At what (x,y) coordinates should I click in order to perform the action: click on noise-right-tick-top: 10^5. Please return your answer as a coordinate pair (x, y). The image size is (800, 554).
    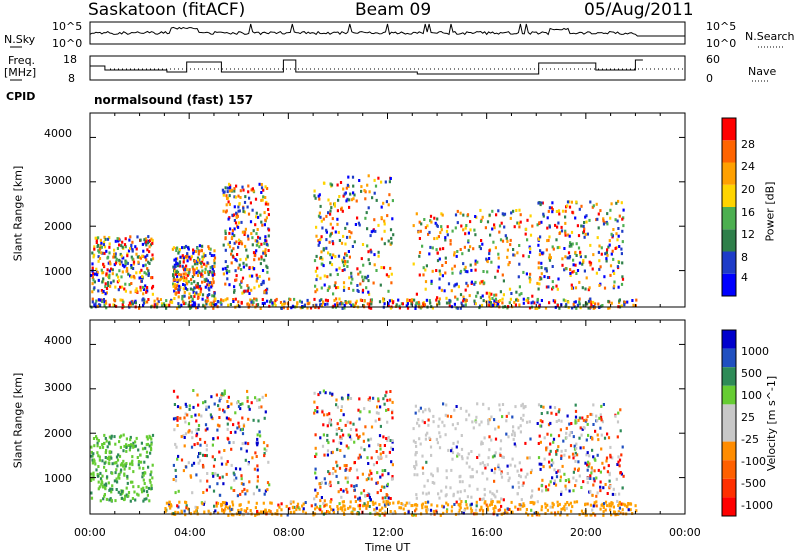
    Looking at the image, I should click on (721, 26).